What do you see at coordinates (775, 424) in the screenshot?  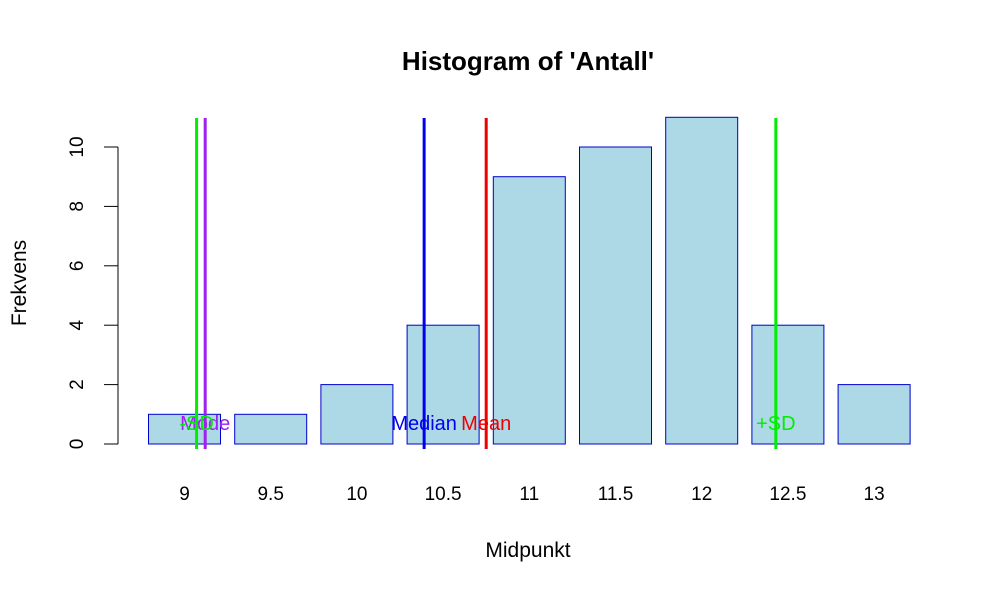 I see `reference-line-label: +SD` at bounding box center [775, 424].